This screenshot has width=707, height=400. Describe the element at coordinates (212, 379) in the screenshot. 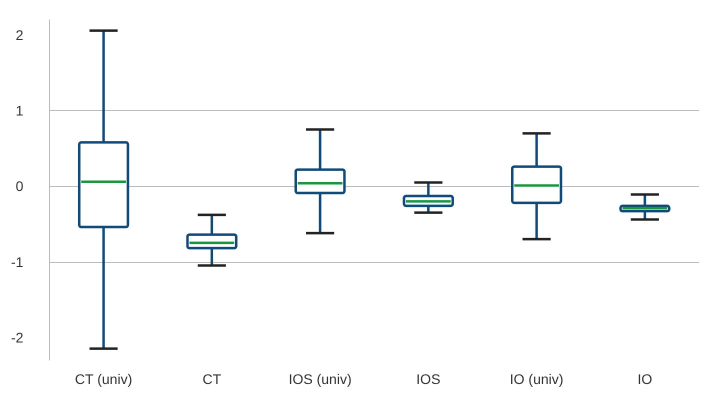

I see `x-tick-label: CT` at that location.